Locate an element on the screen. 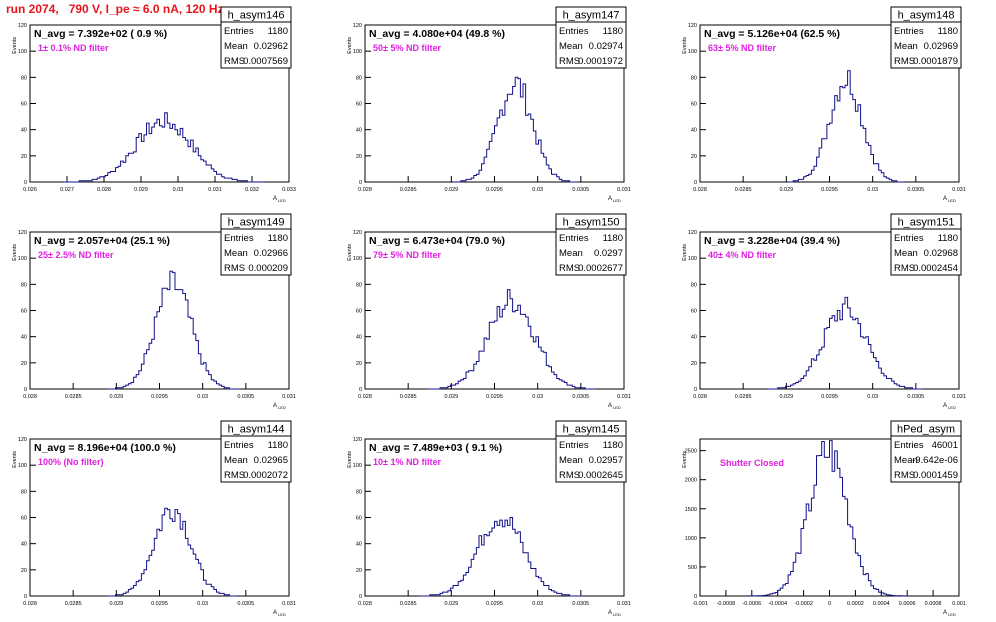 This screenshot has height=622, width=996. filter-annotation: Shutter Closed is located at coordinates (752, 463).